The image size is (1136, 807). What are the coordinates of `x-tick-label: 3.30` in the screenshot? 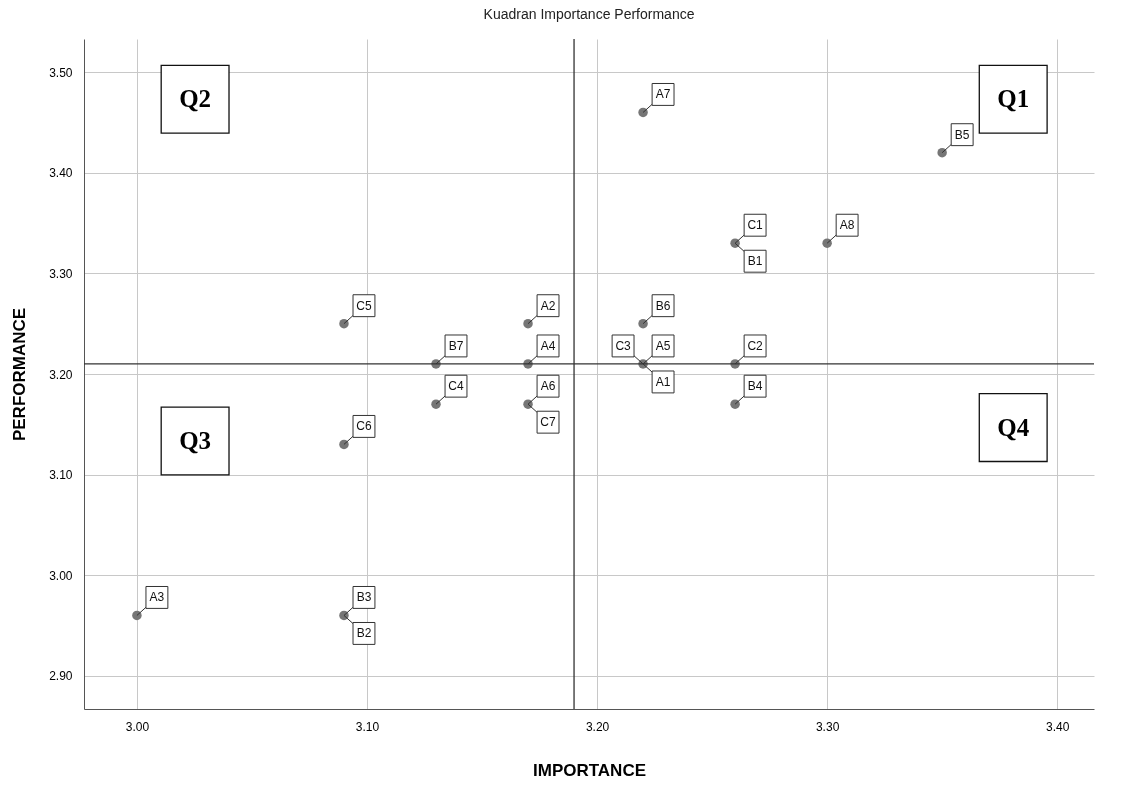 It's located at (827, 726).